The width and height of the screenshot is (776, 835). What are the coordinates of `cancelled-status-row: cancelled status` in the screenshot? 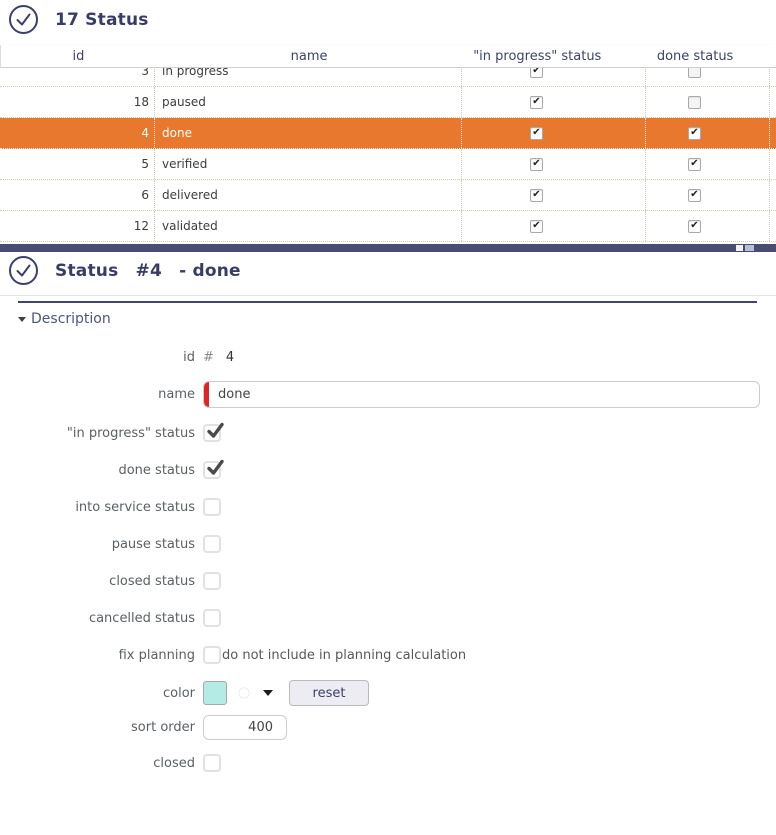 It's located at (388, 618).